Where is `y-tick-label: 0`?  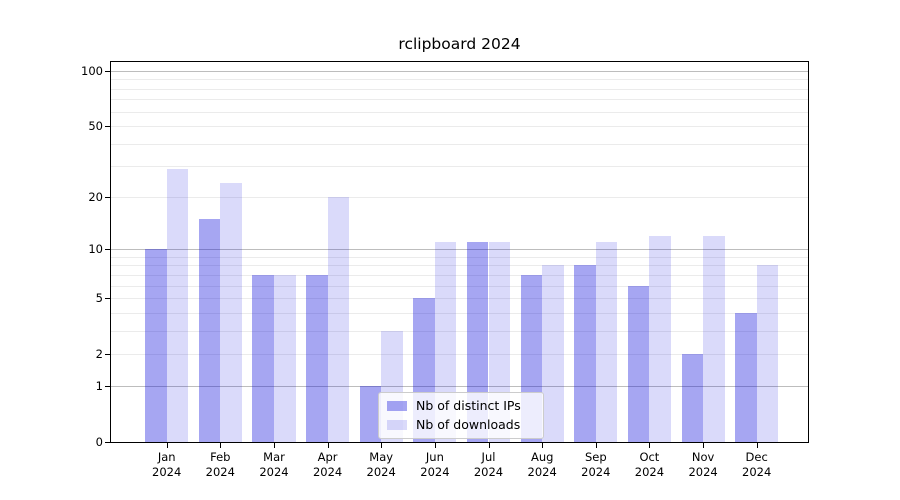
y-tick-label: 0 is located at coordinates (99, 442).